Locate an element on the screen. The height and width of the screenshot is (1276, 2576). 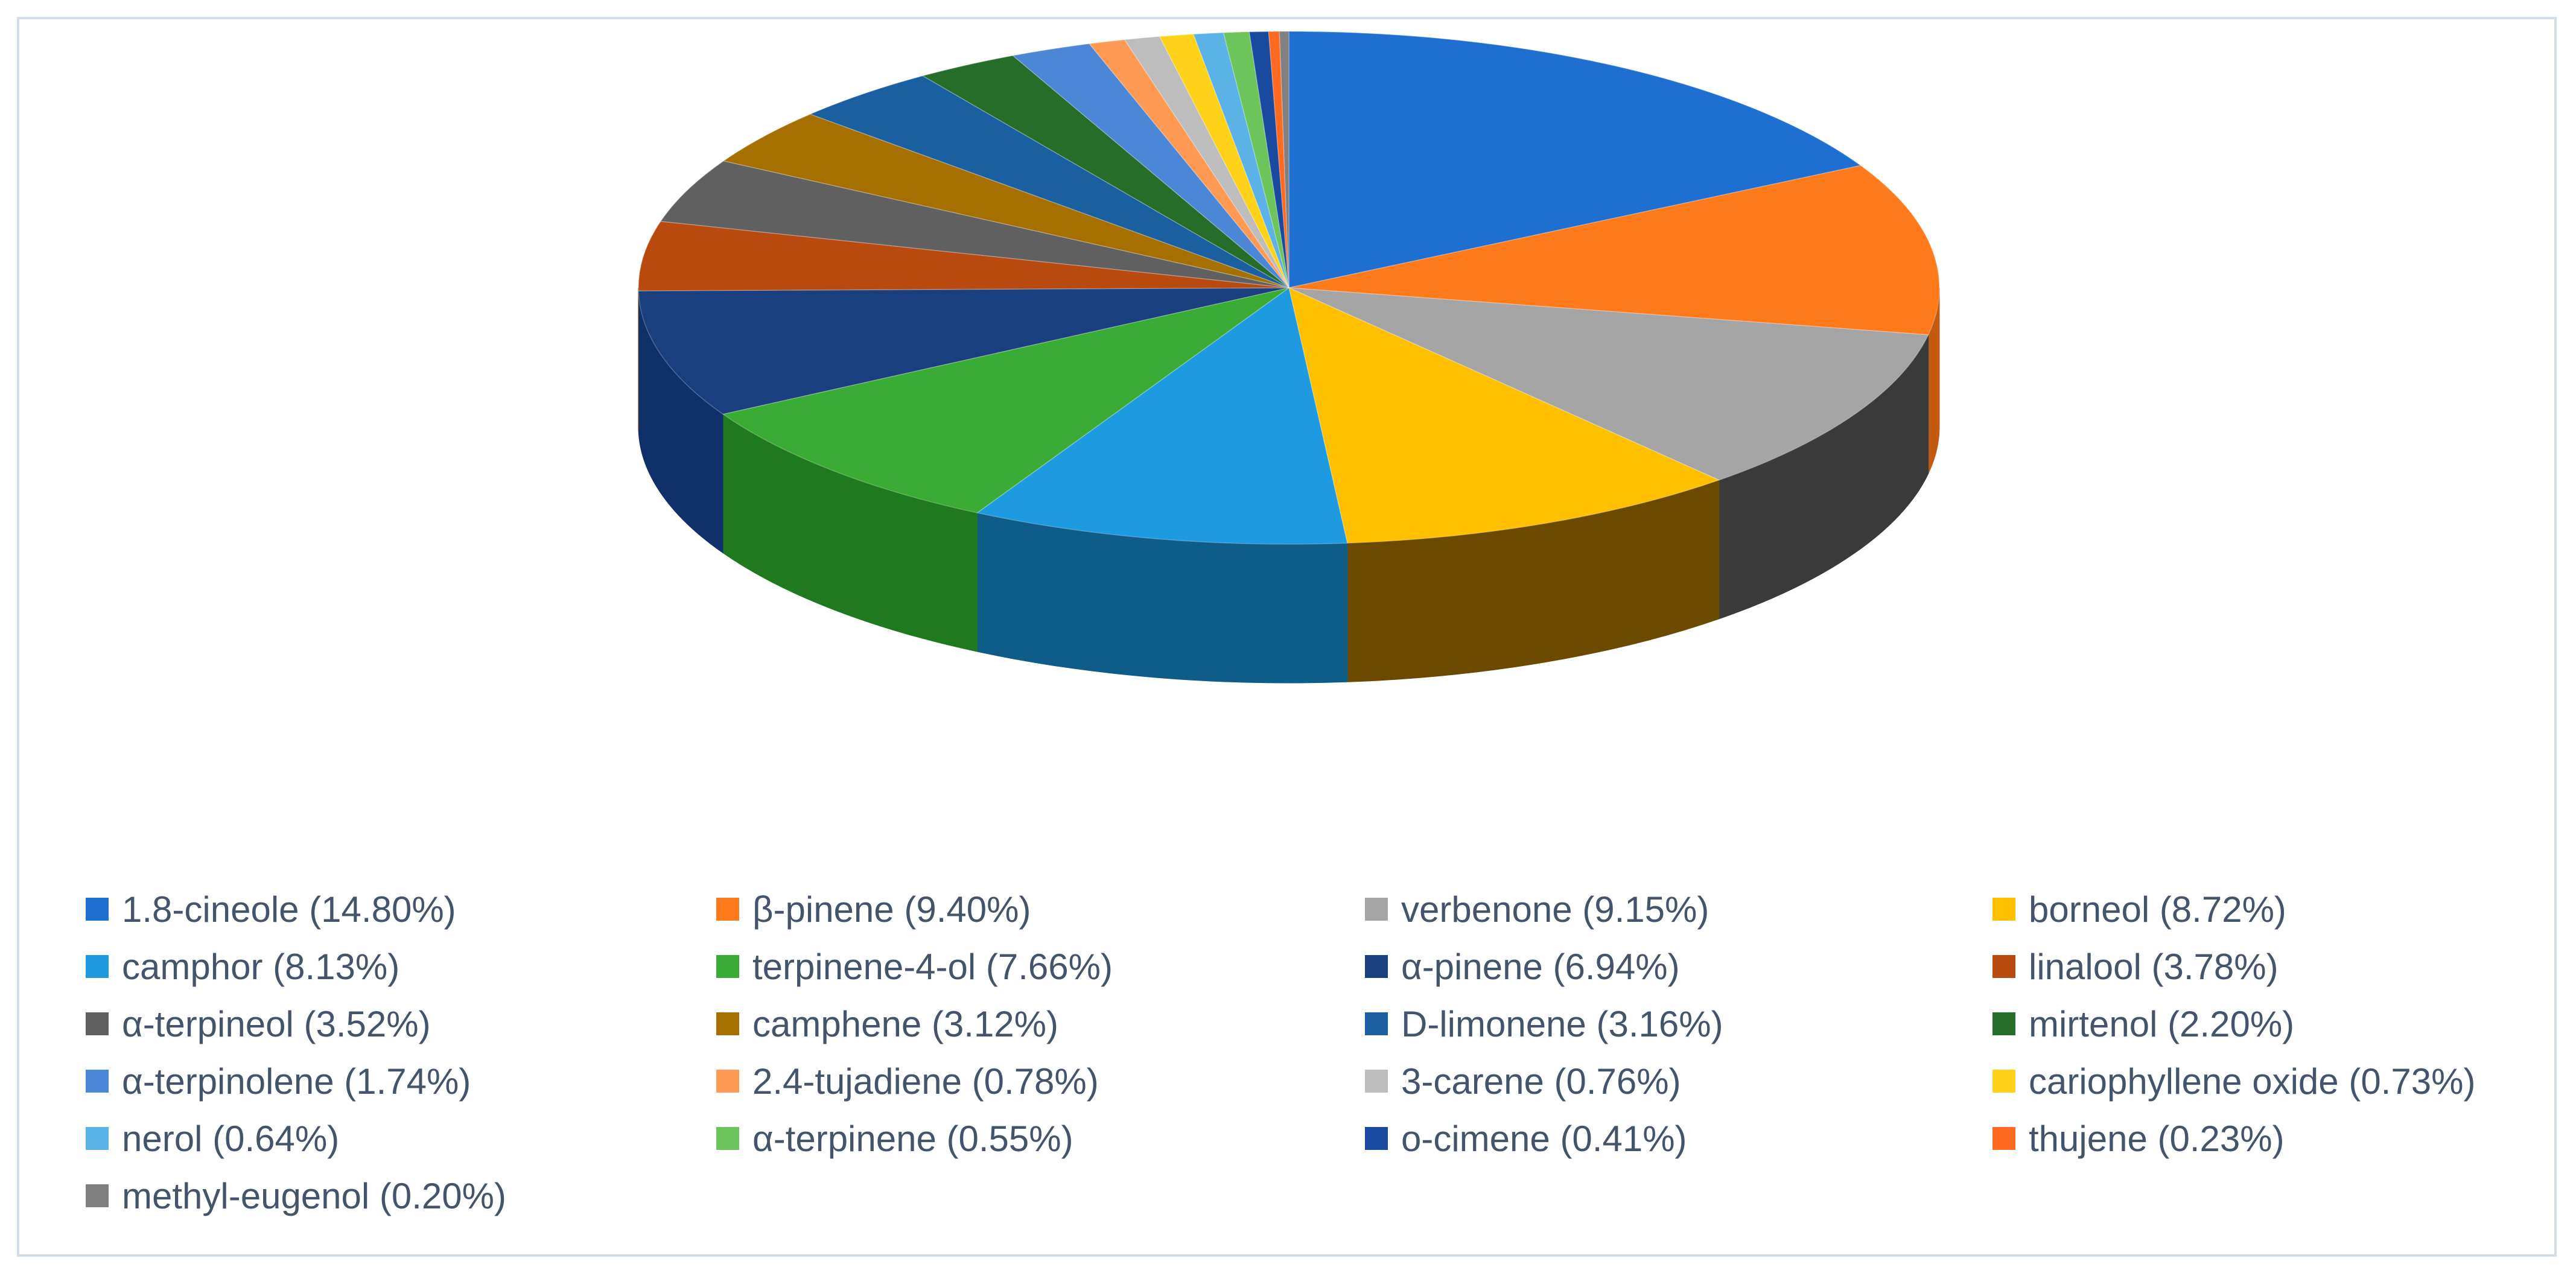
pie-slice-terpinene-4-ol is located at coordinates (1006, 400).